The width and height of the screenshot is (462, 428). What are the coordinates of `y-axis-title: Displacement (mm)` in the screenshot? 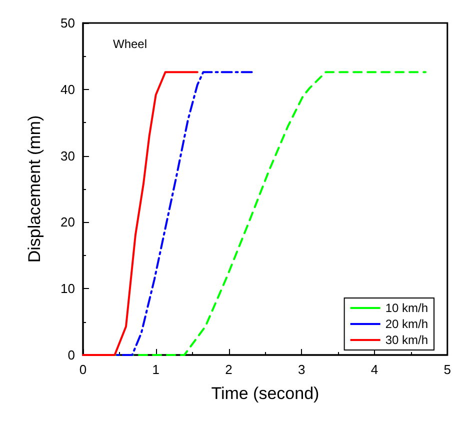 It's located at (34, 189).